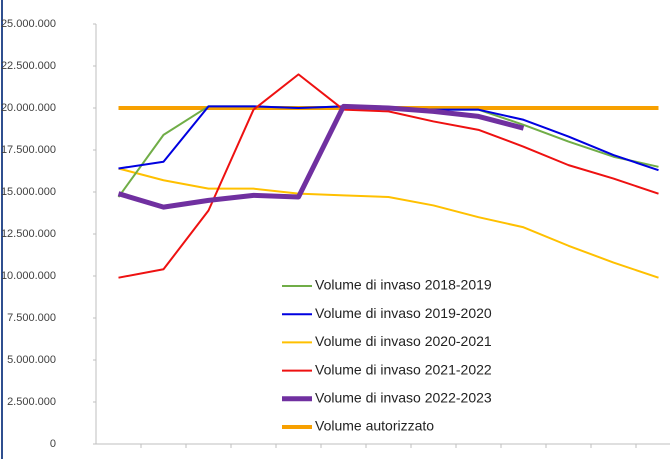 This screenshot has width=670, height=459. Describe the element at coordinates (403, 313) in the screenshot. I see `legend-label: Volume di invaso 2019-2020` at that location.